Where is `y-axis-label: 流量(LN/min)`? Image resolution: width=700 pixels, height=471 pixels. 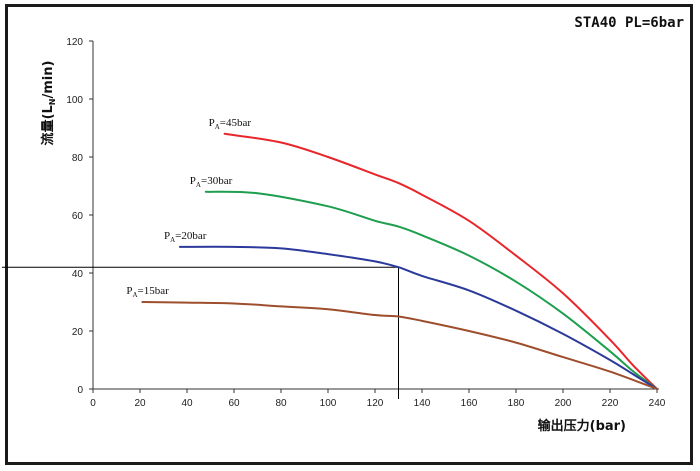
y-axis-label: 流量(LN/min) is located at coordinates (48, 103).